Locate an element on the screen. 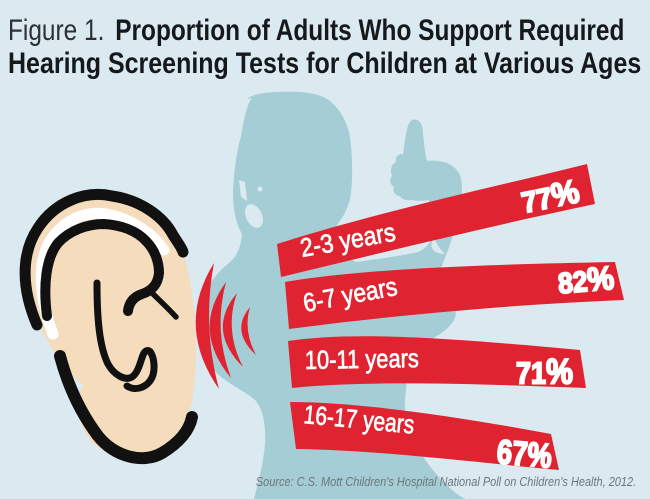 Image resolution: width=650 pixels, height=499 pixels. svg-text: 67% is located at coordinates (524, 454).